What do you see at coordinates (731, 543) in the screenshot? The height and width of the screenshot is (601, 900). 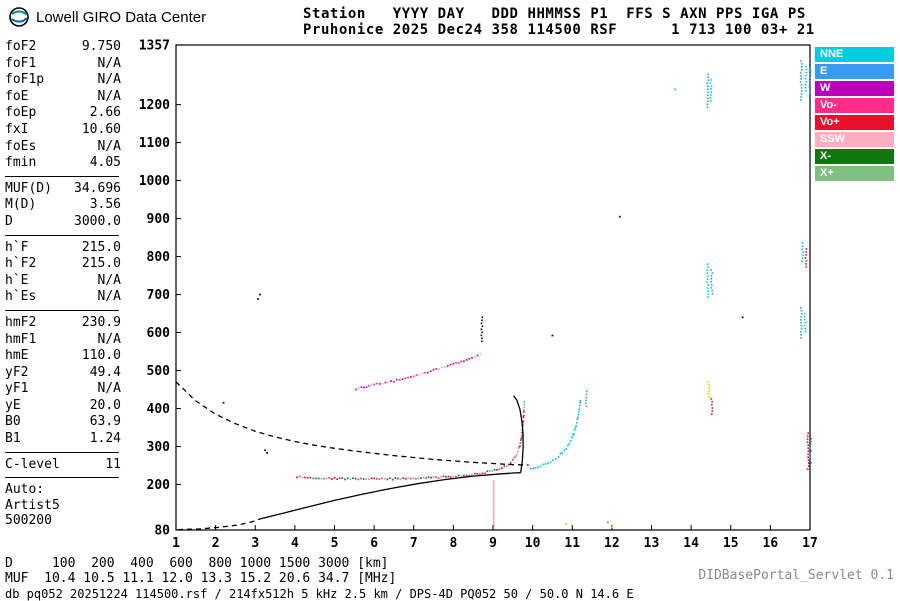 I see `x-tick-label: 15` at bounding box center [731, 543].